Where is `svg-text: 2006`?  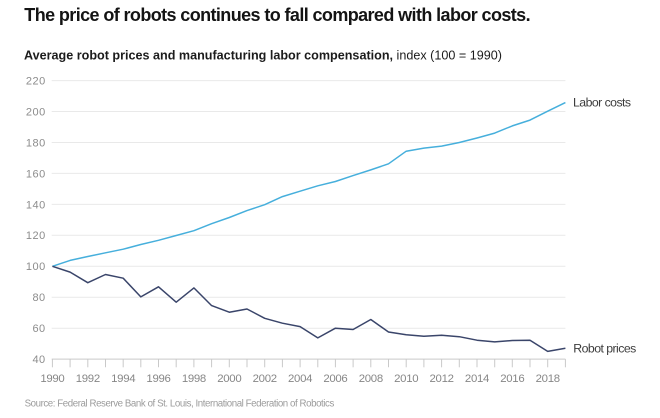 svg-text: 2006 is located at coordinates (335, 379).